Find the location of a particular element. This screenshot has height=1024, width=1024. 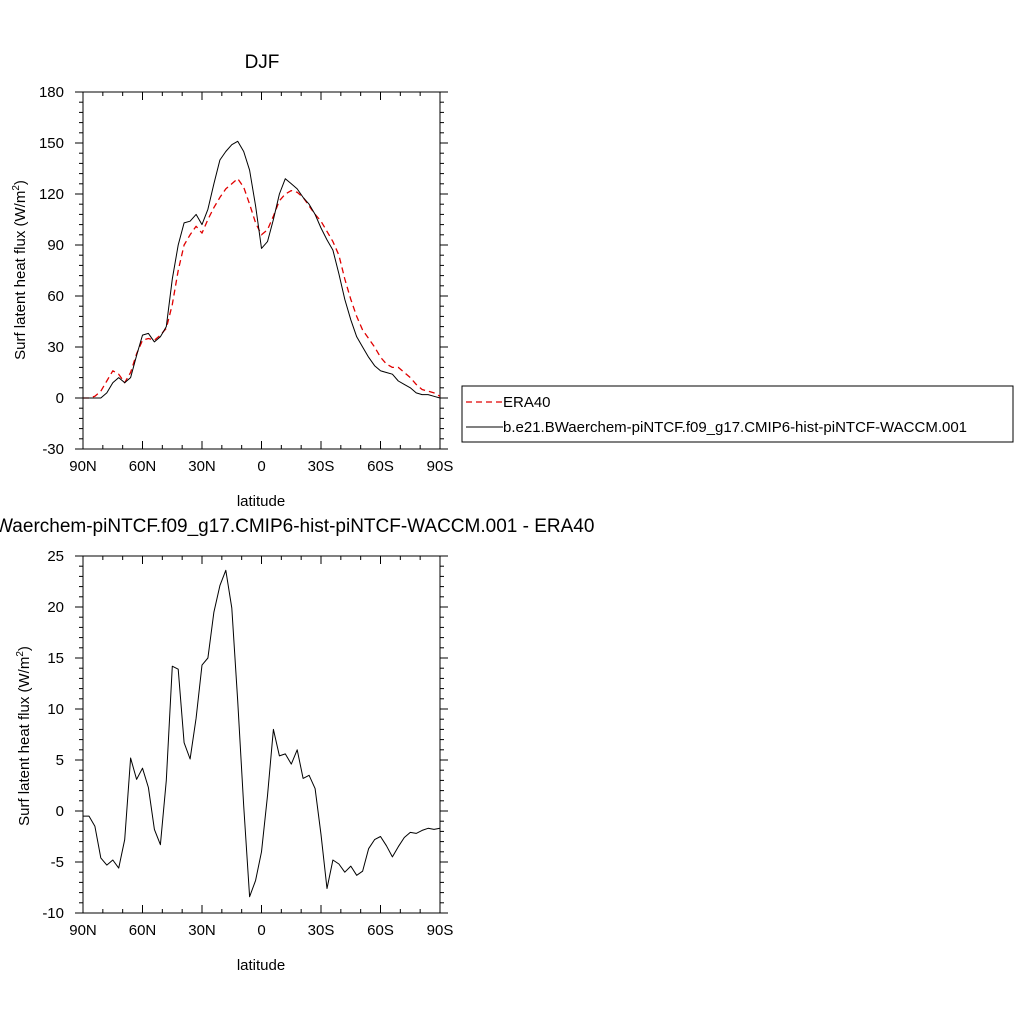

top-series-group is located at coordinates (262, 269).